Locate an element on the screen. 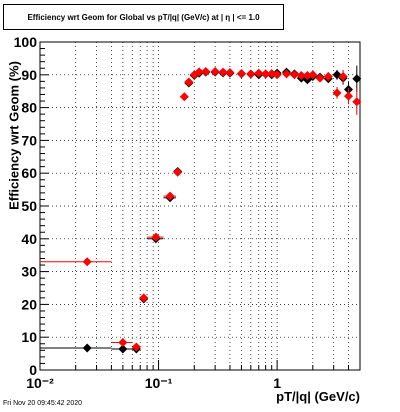  y-tick-label: 40 is located at coordinates (29, 239).